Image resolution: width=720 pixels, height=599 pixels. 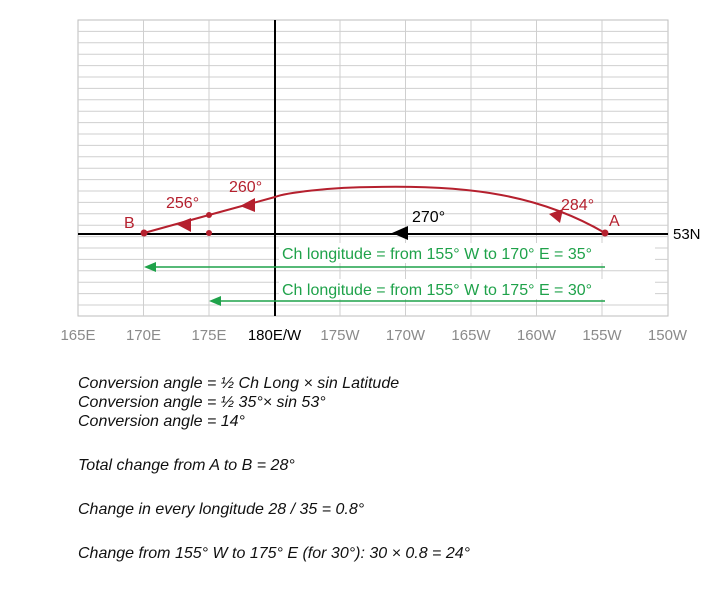 I want to click on note-line-3: Conversion angle = 14°, so click(x=161, y=421).